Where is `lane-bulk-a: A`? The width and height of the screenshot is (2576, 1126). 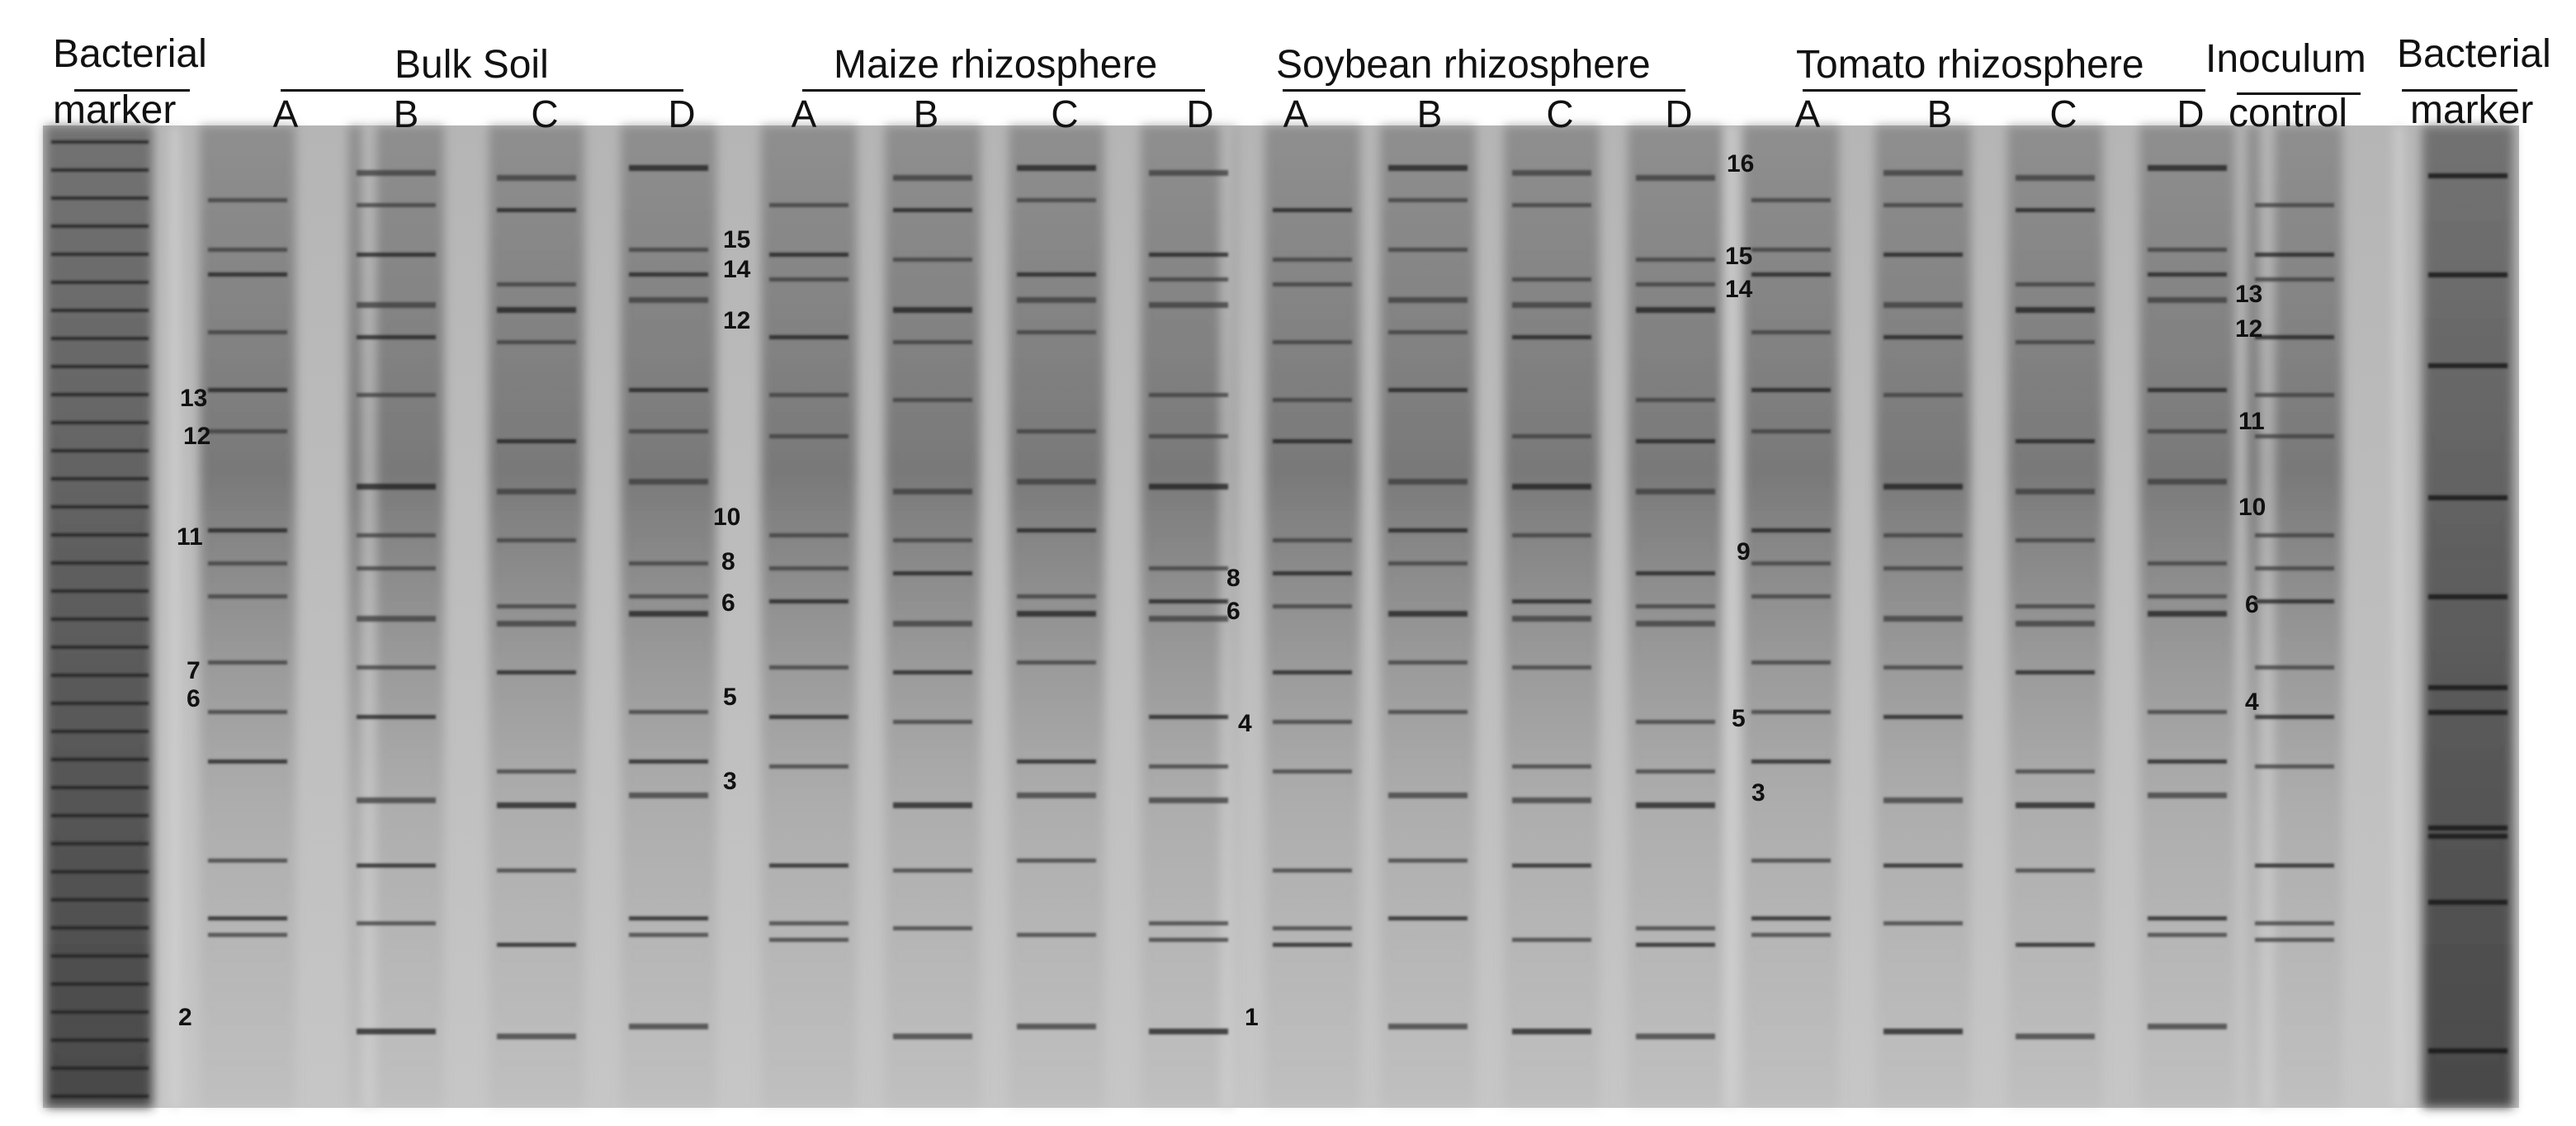
lane-bulk-a: A is located at coordinates (285, 114).